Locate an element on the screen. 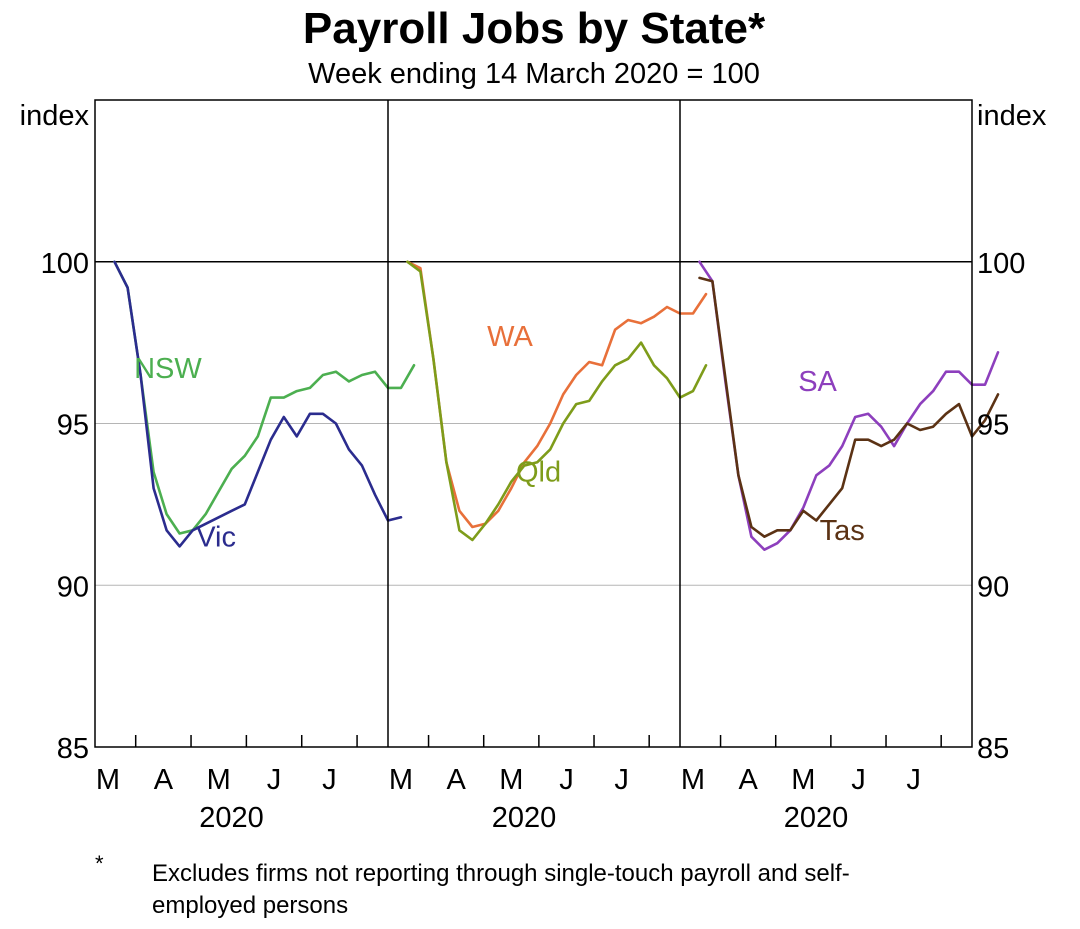  series-line-nsw is located at coordinates (264, 397).